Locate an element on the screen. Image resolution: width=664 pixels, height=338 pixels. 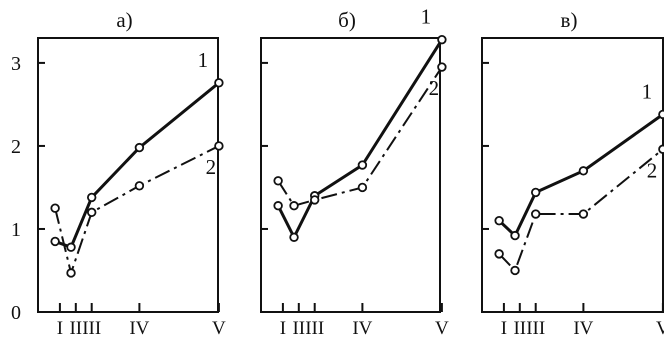
panel-title: а) is located at coordinates (124, 20).